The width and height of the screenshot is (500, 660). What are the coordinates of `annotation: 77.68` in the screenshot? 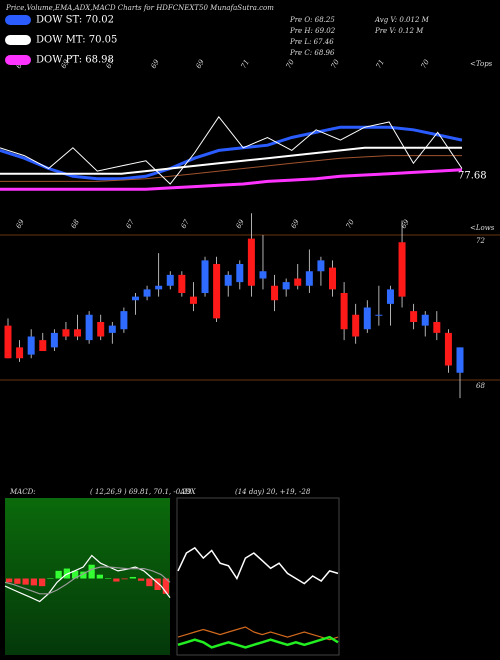 It's located at (472, 176).